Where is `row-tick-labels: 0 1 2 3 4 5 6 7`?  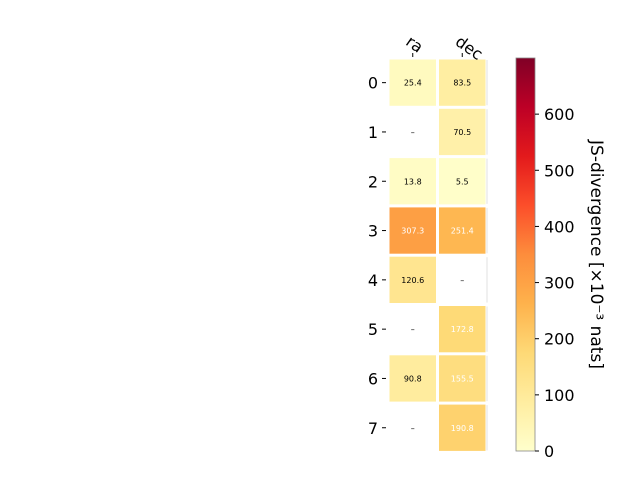 row-tick-labels: 0 1 2 3 4 5 6 7 is located at coordinates (377, 256).